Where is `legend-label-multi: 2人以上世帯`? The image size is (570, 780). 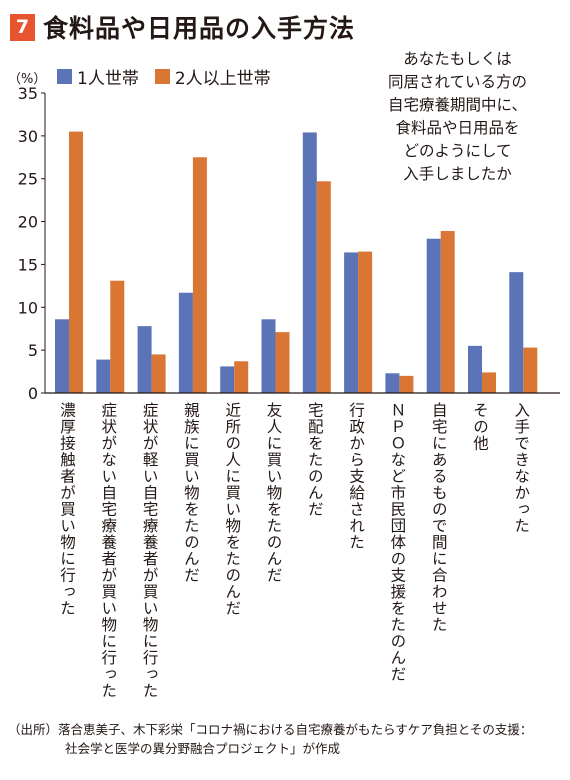
legend-label-multi: 2人以上世帯 is located at coordinates (222, 79).